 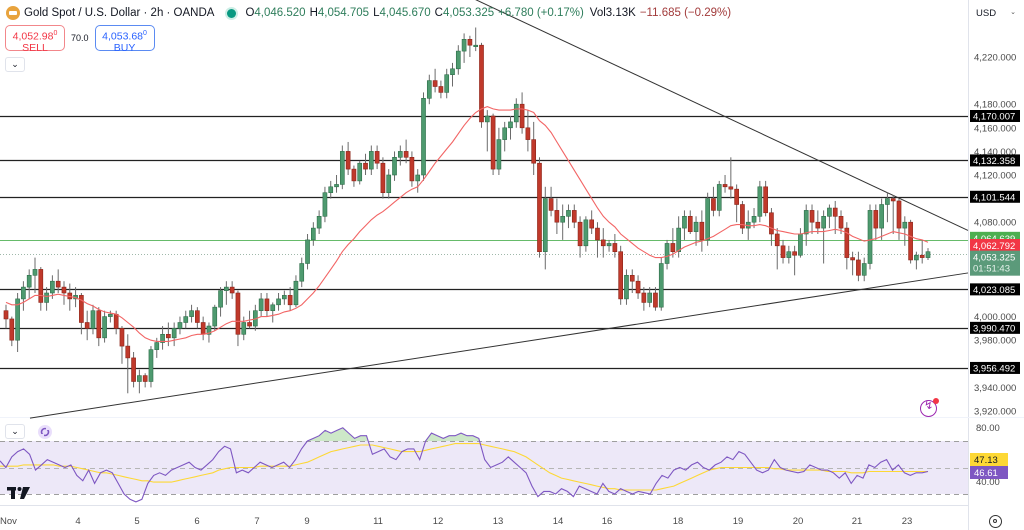 I want to click on currency-selector: USD ⌄, so click(x=996, y=14).